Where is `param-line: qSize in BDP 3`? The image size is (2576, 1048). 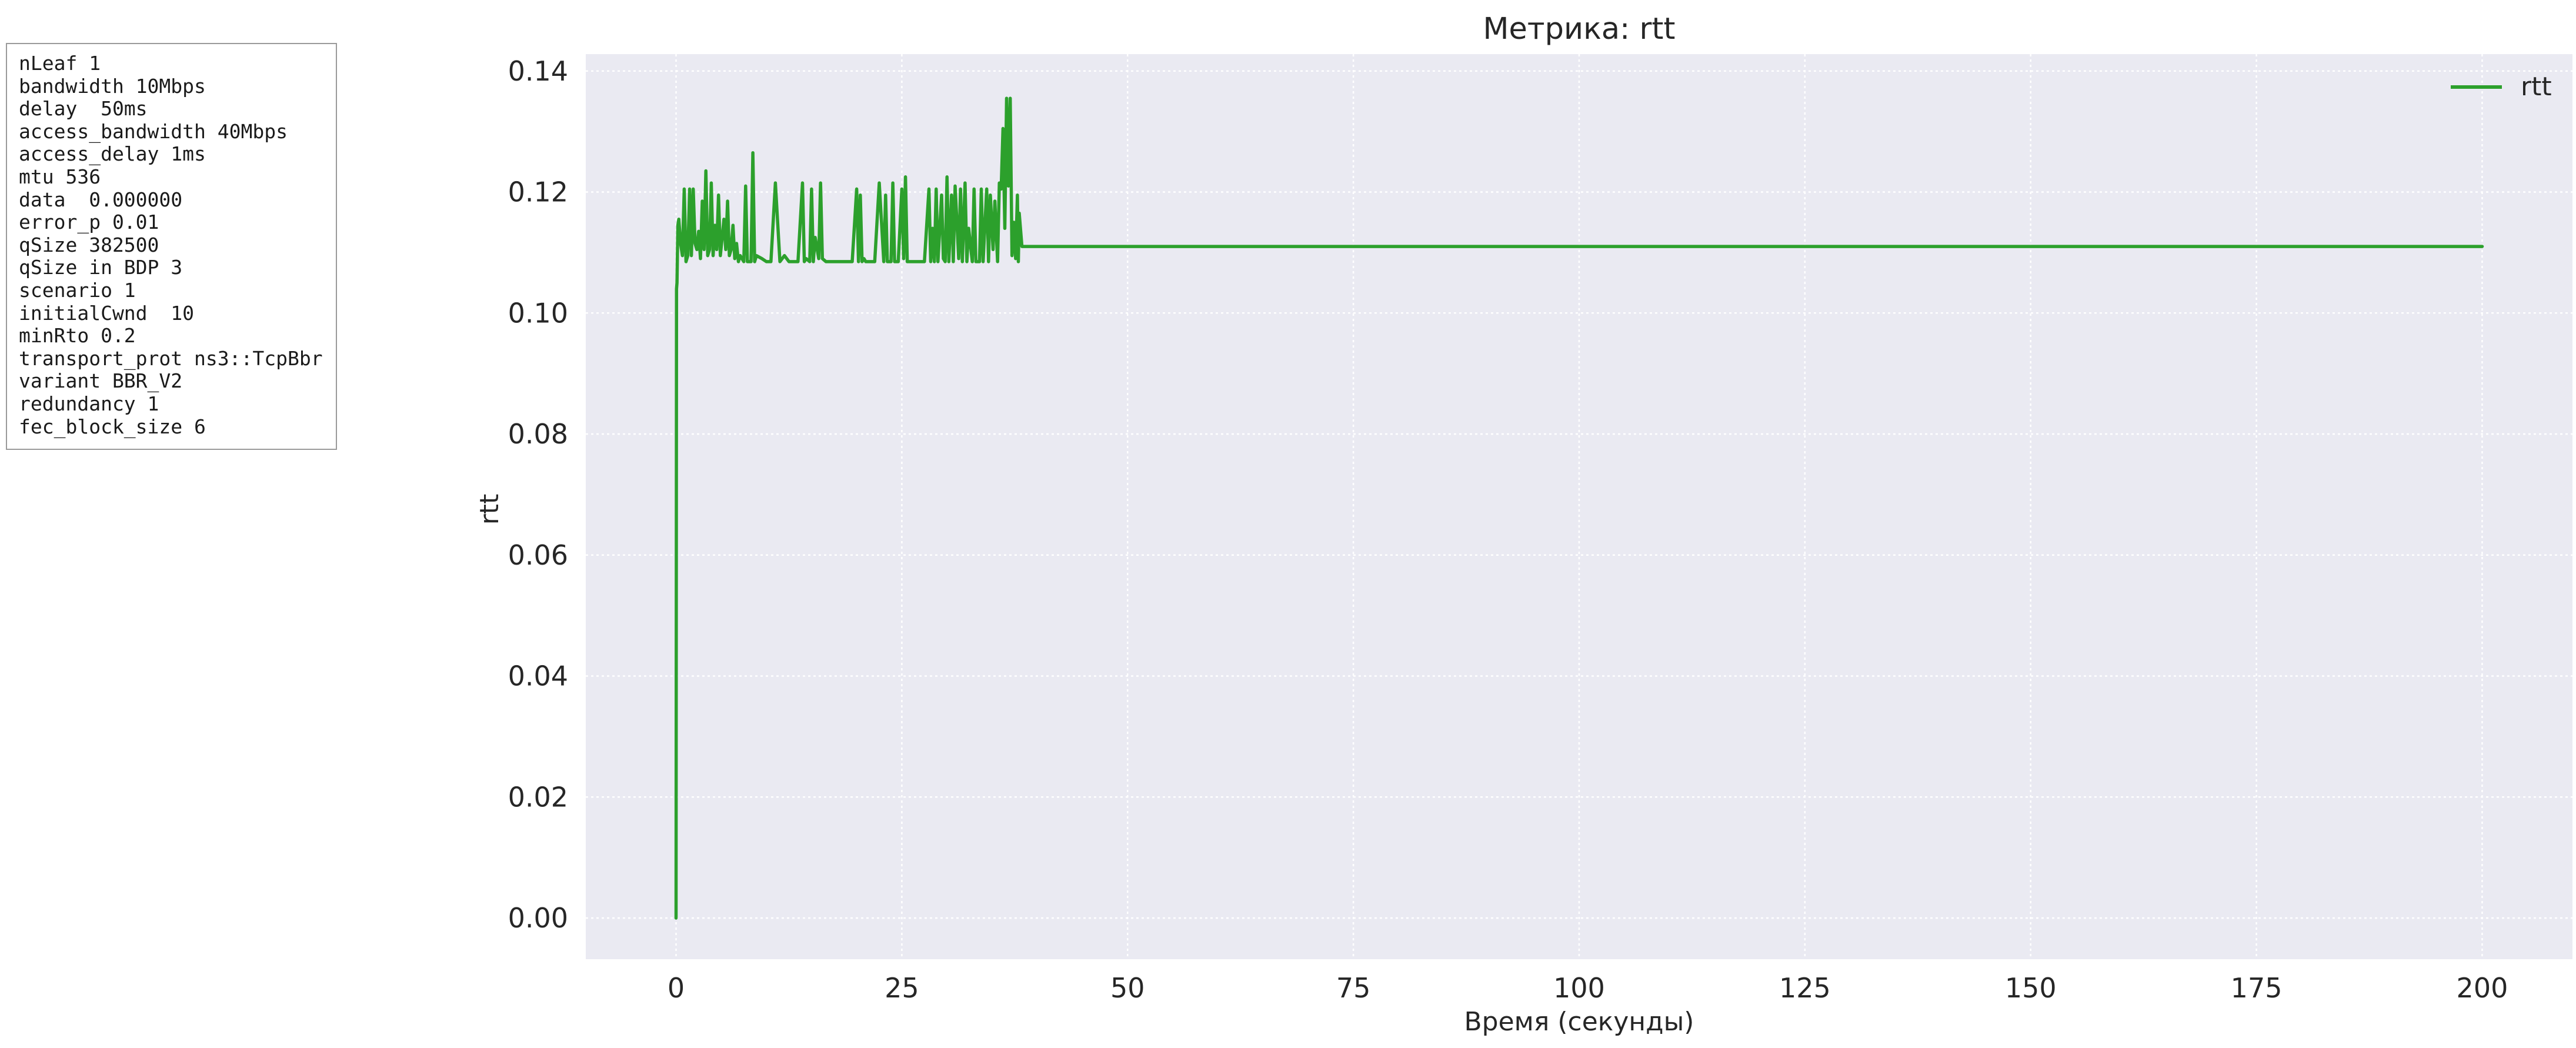
param-line: qSize in BDP 3 is located at coordinates (101, 267).